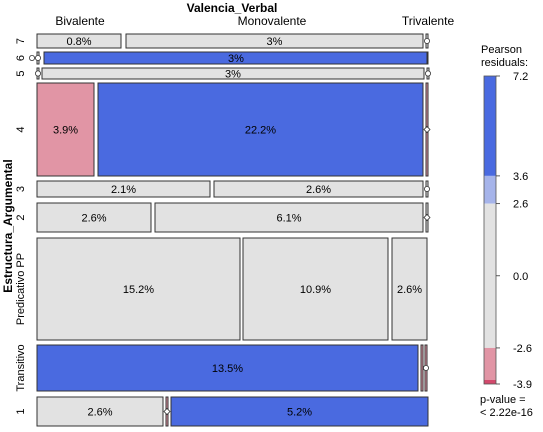  I want to click on mosaic-tile-4-bivalente: 3.9%, so click(65, 129).